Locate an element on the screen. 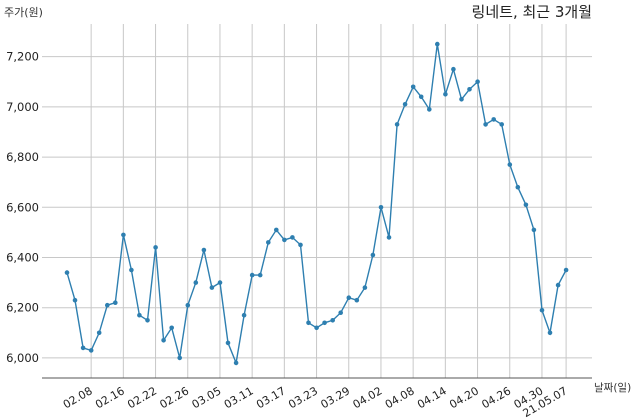 This screenshot has width=640, height=419. x-tick-label: 02.26 is located at coordinates (174, 397).